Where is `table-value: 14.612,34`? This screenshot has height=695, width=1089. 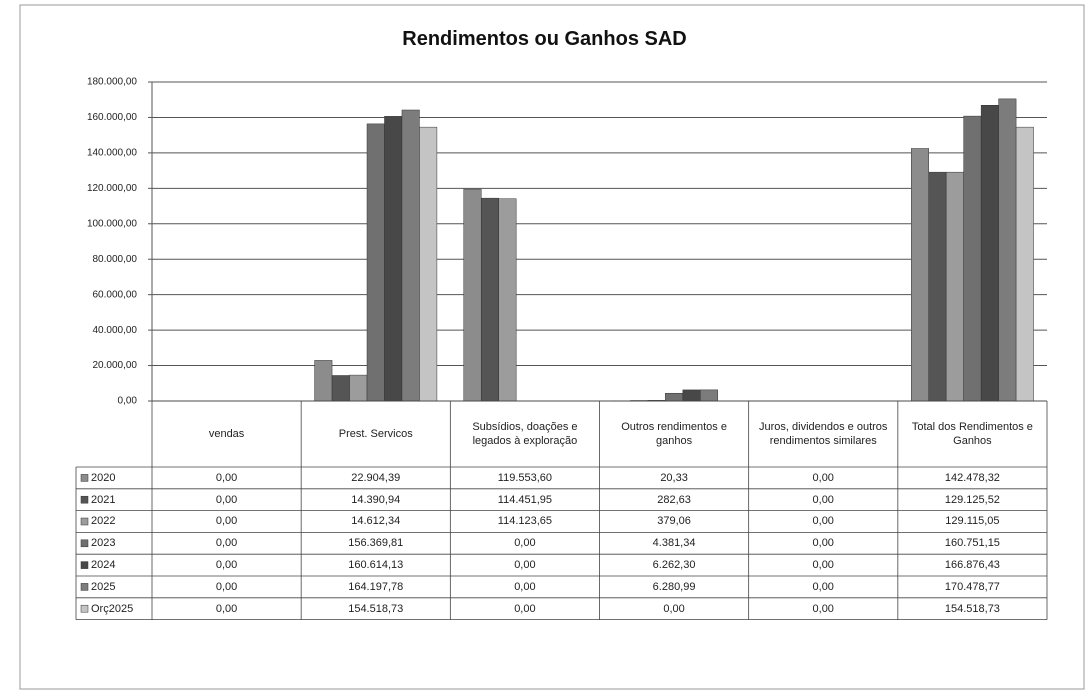 table-value: 14.612,34 is located at coordinates (376, 521).